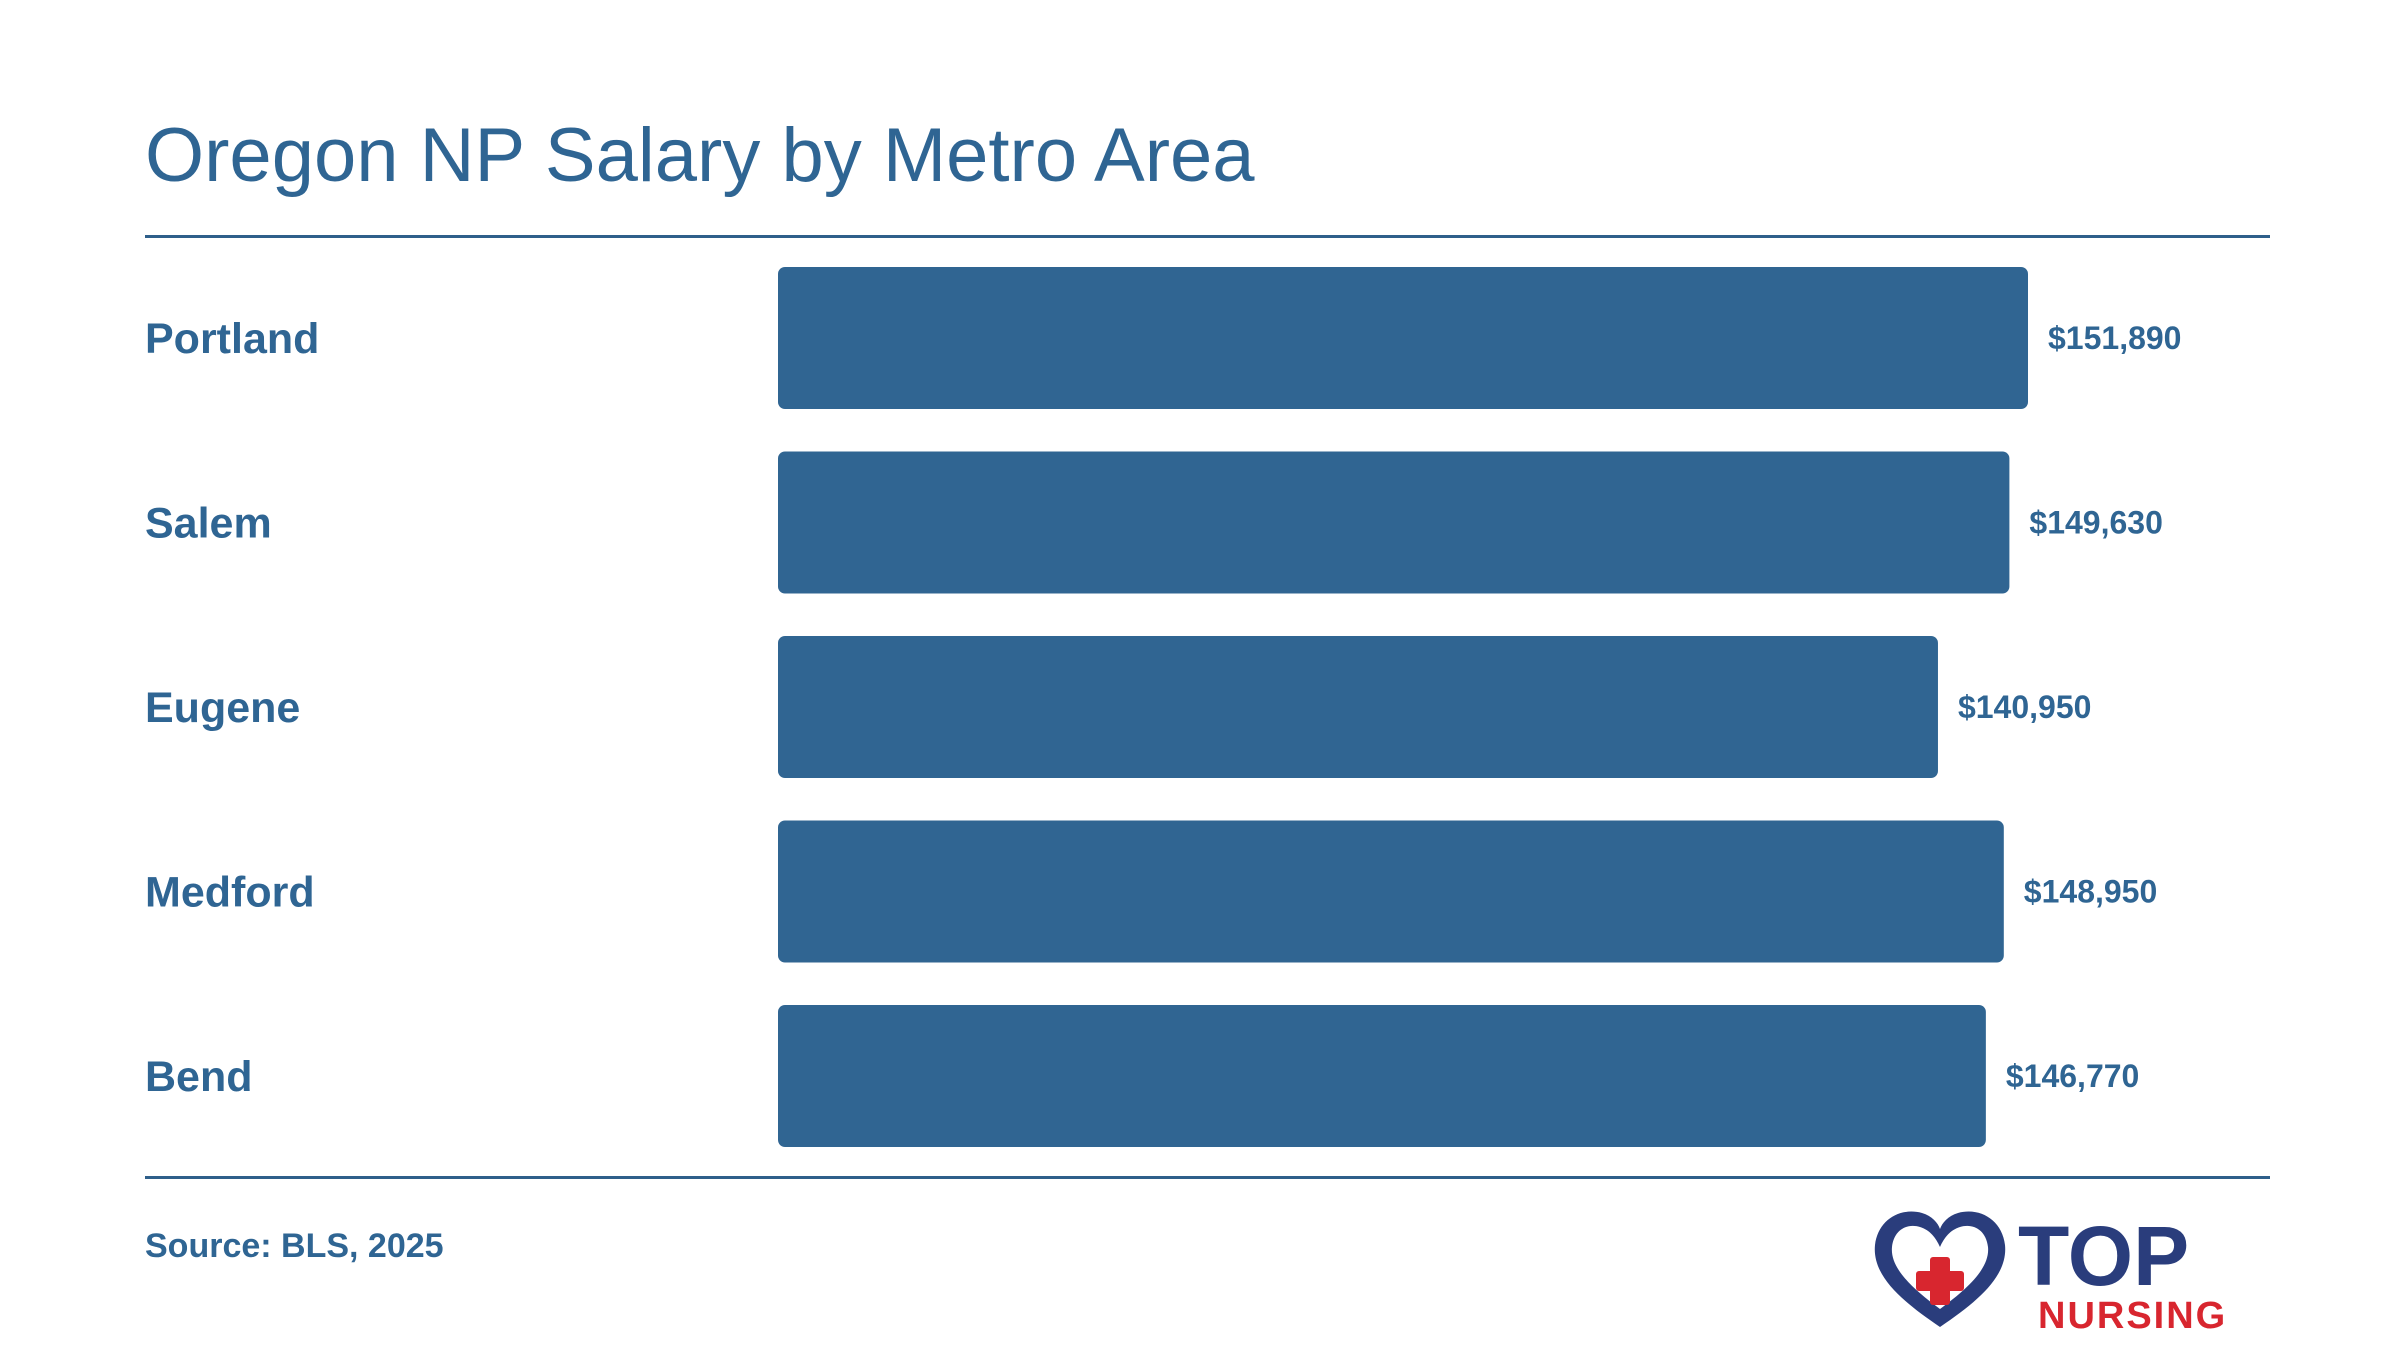 This screenshot has height=1350, width=2400. What do you see at coordinates (222, 708) in the screenshot?
I see `category-label-eugene: Eugene` at bounding box center [222, 708].